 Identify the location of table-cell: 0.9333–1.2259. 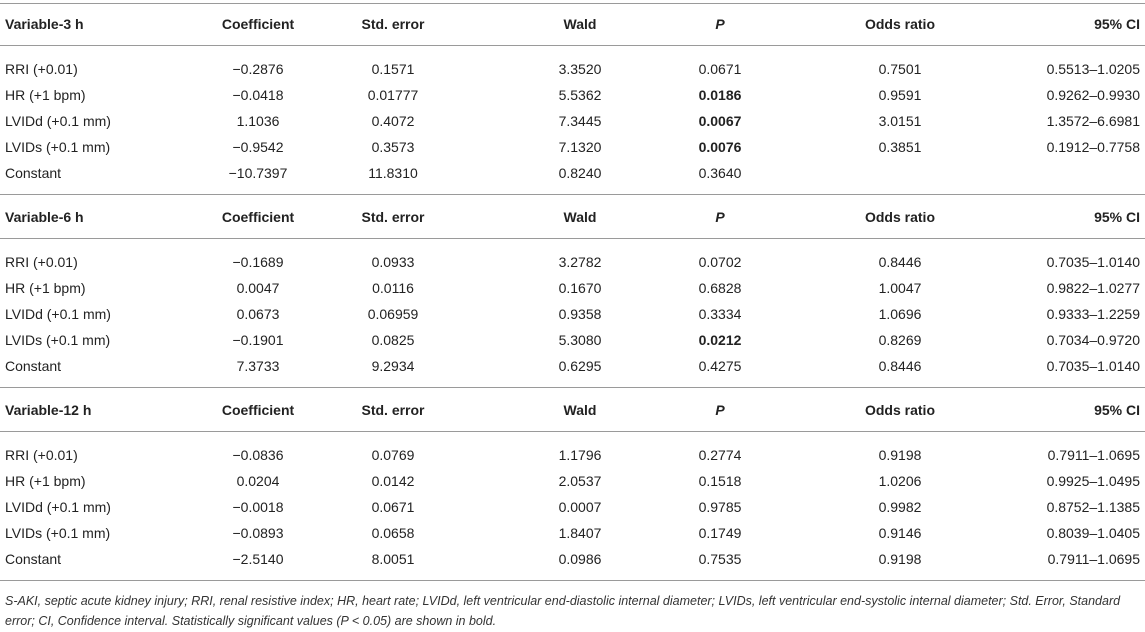
(1093, 314).